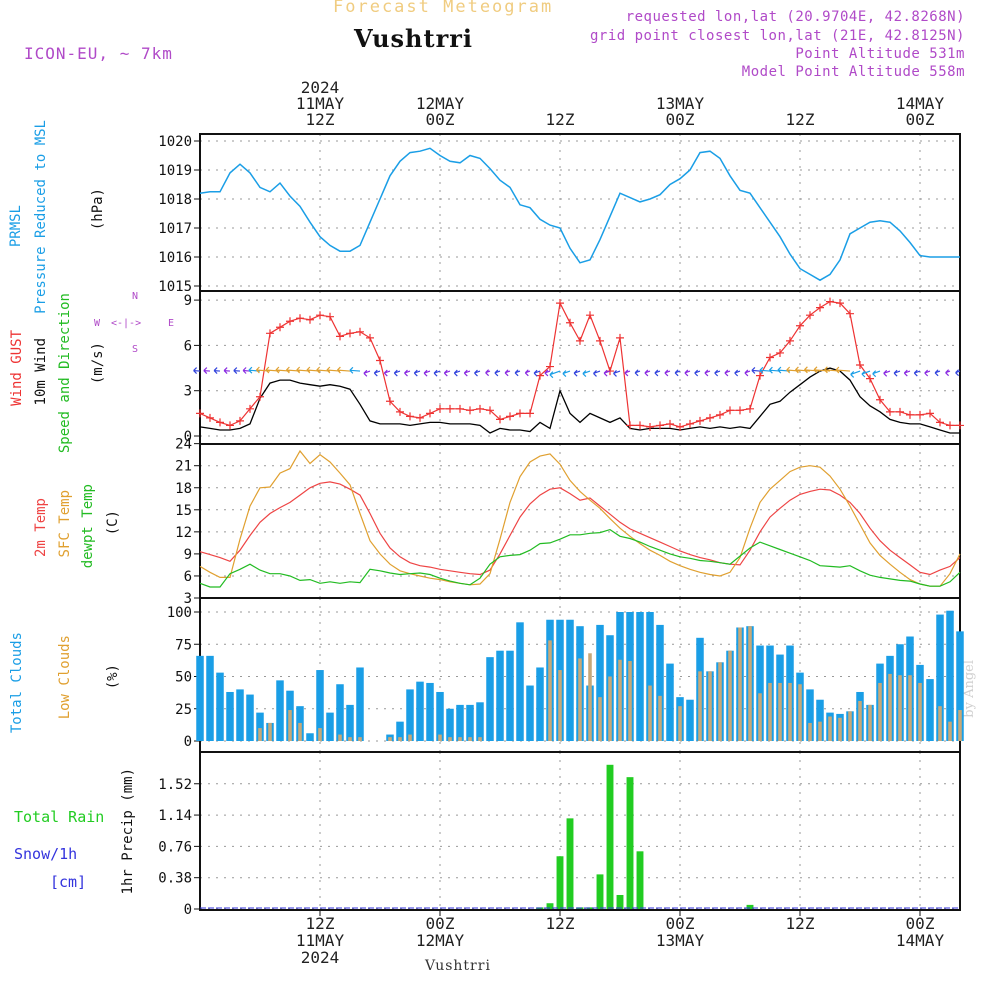 The width and height of the screenshot is (1000, 1000). What do you see at coordinates (320, 103) in the screenshot?
I see `time-label-line: 11MAY` at bounding box center [320, 103].